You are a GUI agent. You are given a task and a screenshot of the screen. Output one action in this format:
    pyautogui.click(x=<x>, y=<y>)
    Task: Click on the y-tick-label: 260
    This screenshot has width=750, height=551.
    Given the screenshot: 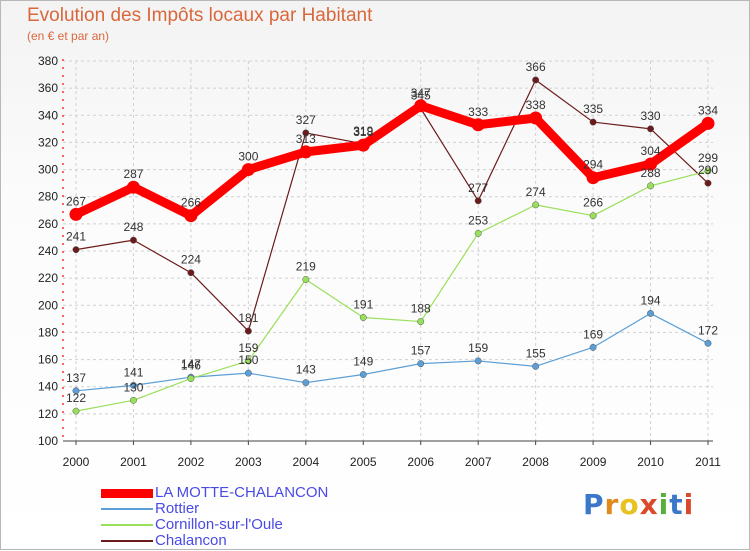 What is the action you would take?
    pyautogui.click(x=48, y=224)
    